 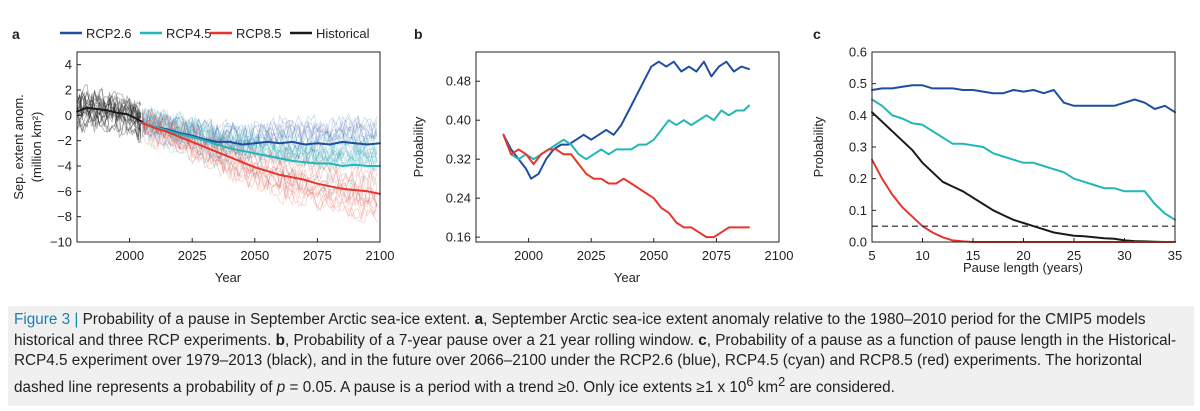 I want to click on series-line-rcp26, so click(x=261, y=133).